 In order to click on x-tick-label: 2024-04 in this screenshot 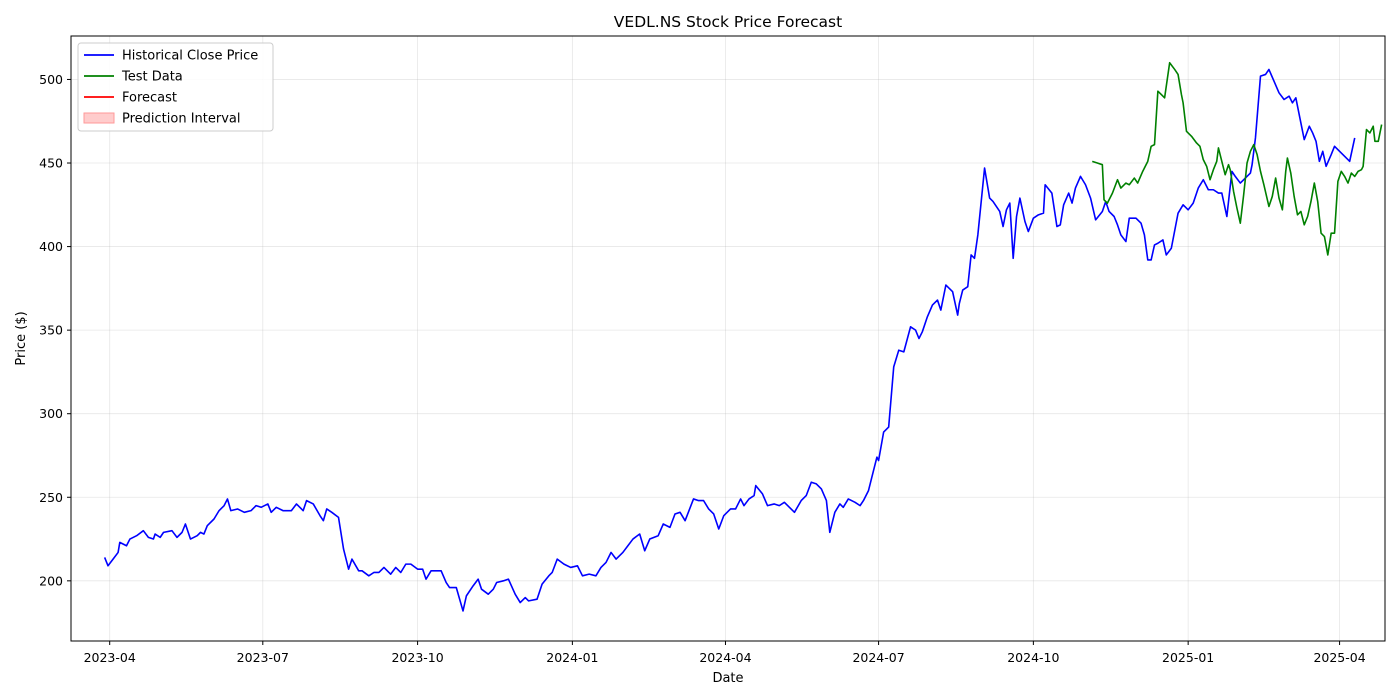, I will do `click(725, 657)`.